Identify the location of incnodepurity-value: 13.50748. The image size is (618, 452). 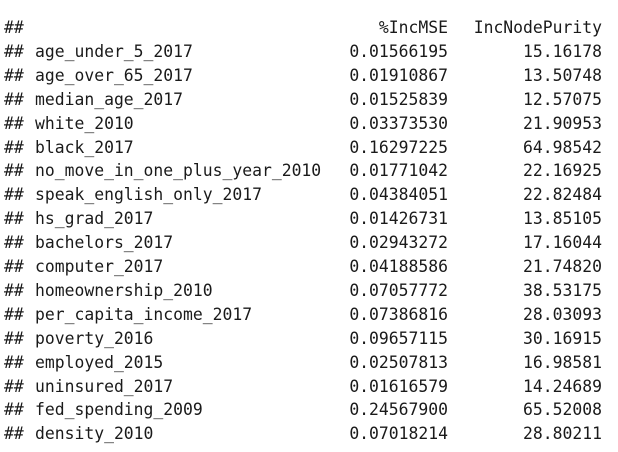
(562, 75).